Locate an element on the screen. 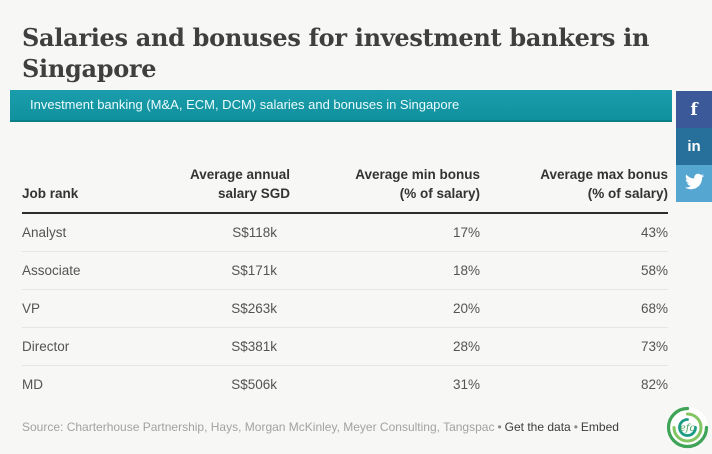 This screenshot has width=712, height=454. efc-swirl-logo: efc is located at coordinates (687, 427).